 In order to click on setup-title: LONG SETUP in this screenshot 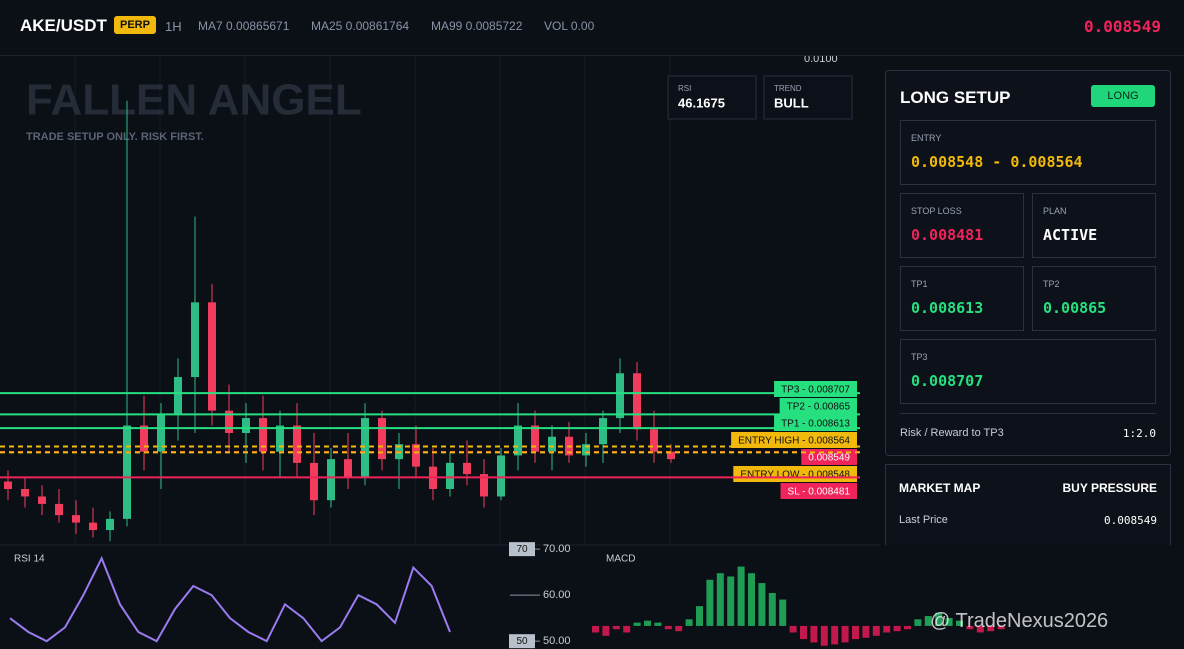, I will do `click(955, 97)`.